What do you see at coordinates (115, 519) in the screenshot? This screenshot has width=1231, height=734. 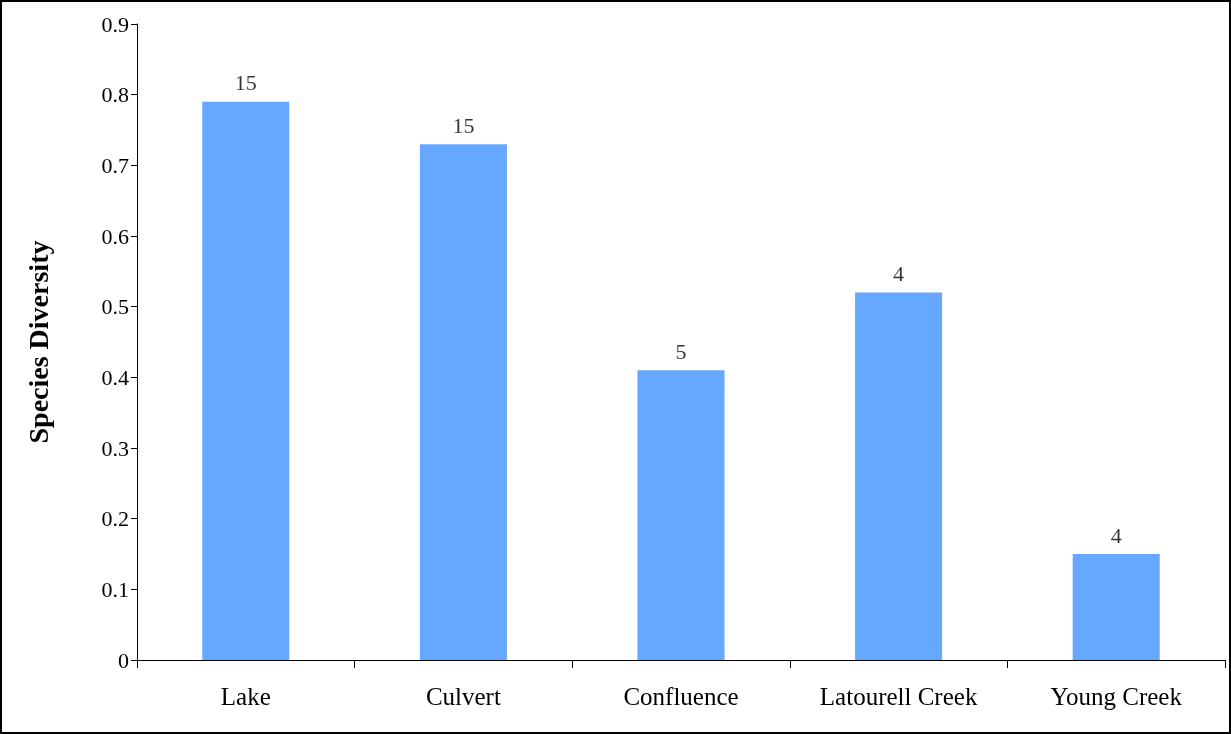 I see `y-tick-label: 0.2` at bounding box center [115, 519].